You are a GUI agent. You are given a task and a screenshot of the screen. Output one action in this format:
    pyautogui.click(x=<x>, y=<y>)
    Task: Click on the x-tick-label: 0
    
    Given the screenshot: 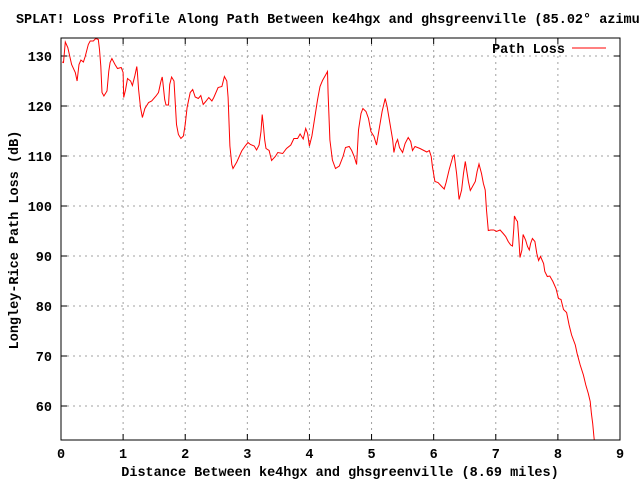 What is the action you would take?
    pyautogui.click(x=61, y=455)
    